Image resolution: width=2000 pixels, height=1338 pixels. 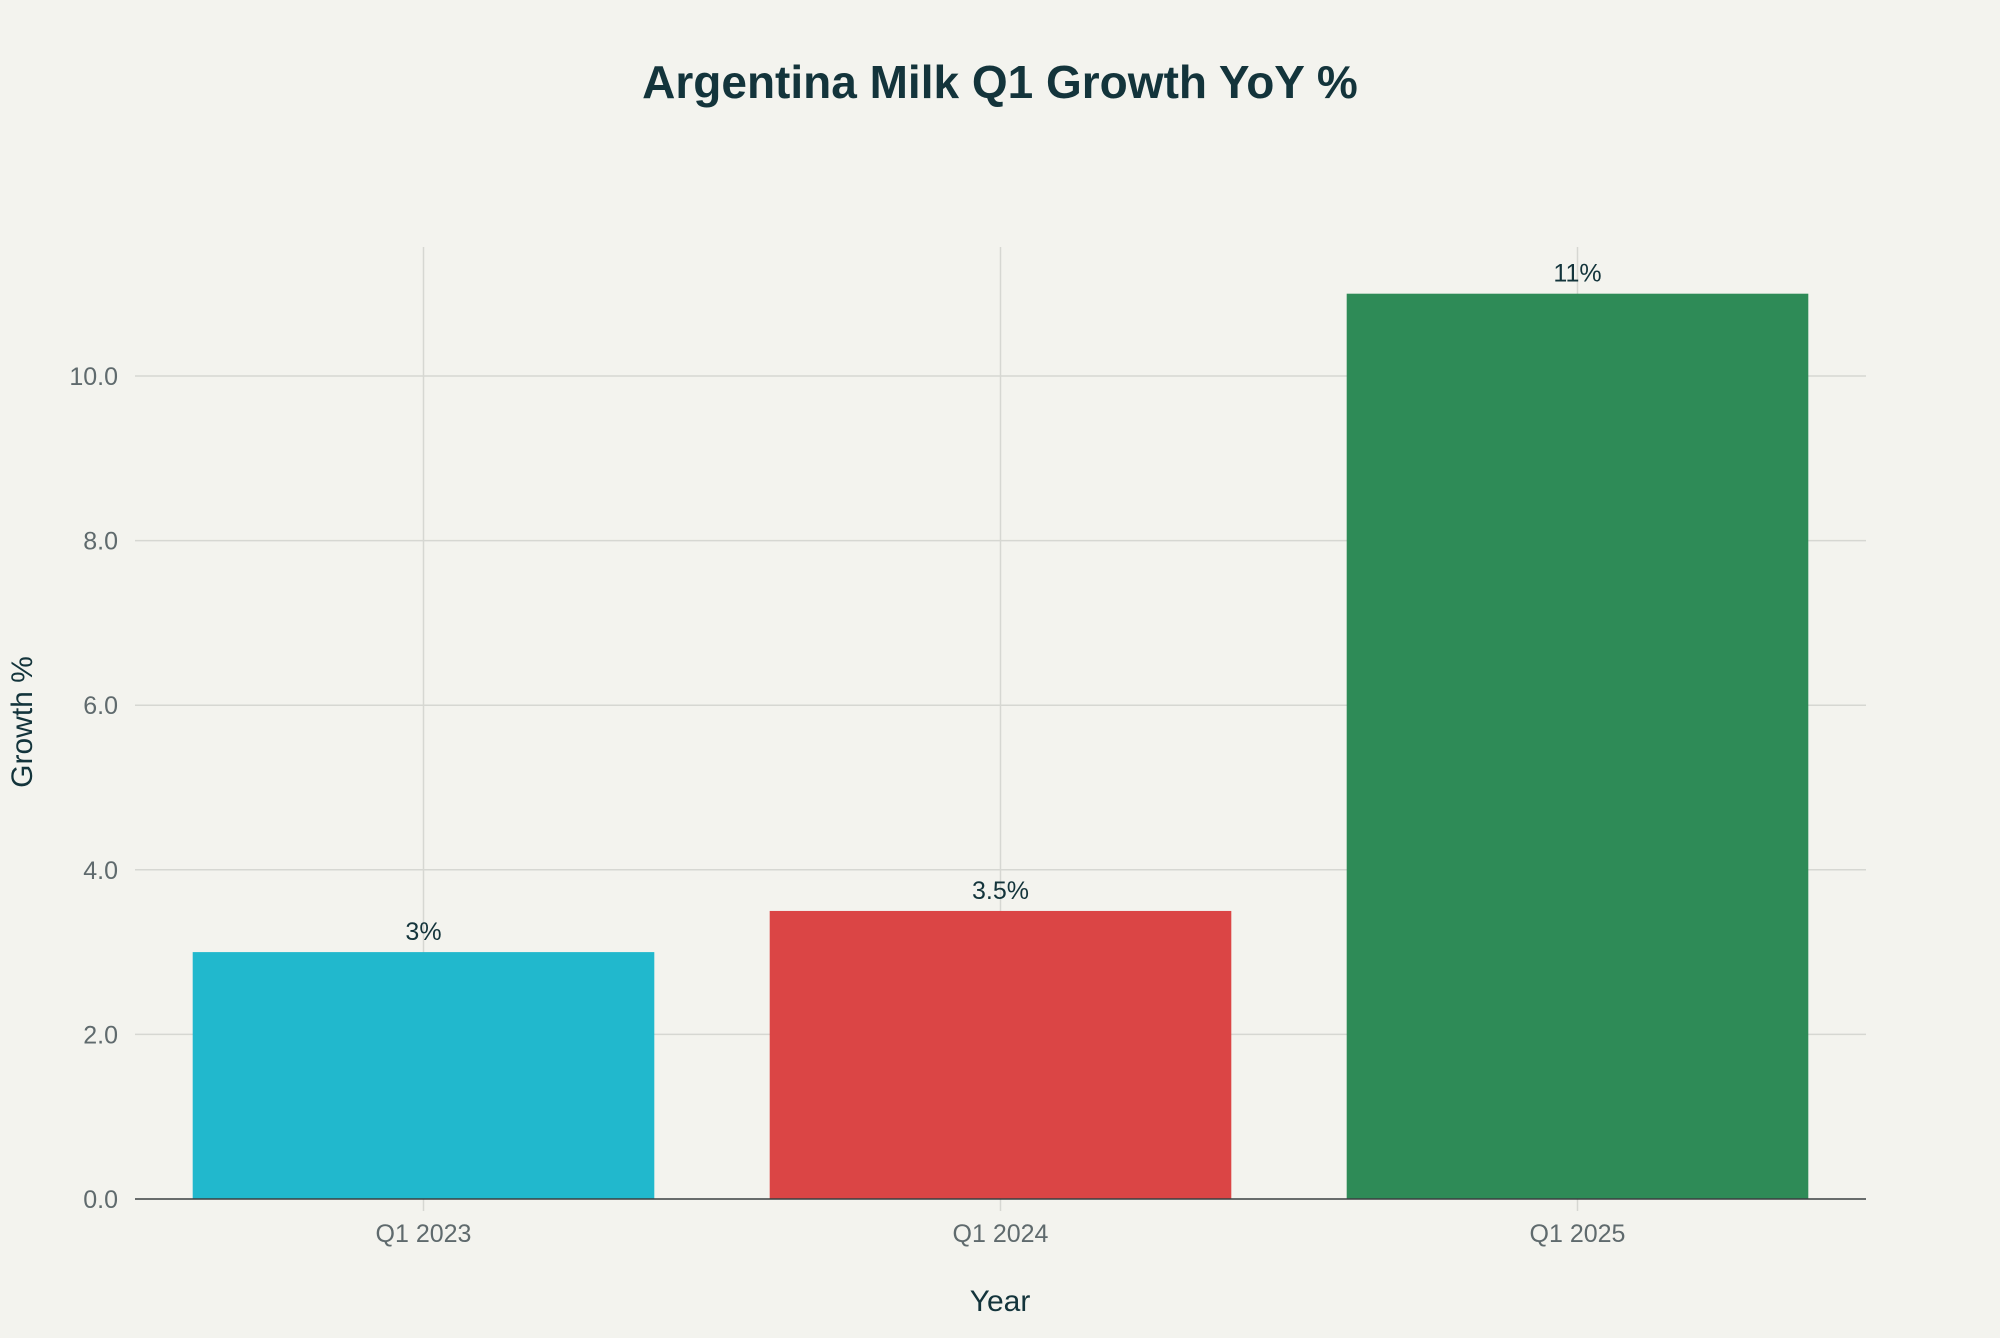 I want to click on bar-data-label: 3.5%, so click(x=1000, y=891).